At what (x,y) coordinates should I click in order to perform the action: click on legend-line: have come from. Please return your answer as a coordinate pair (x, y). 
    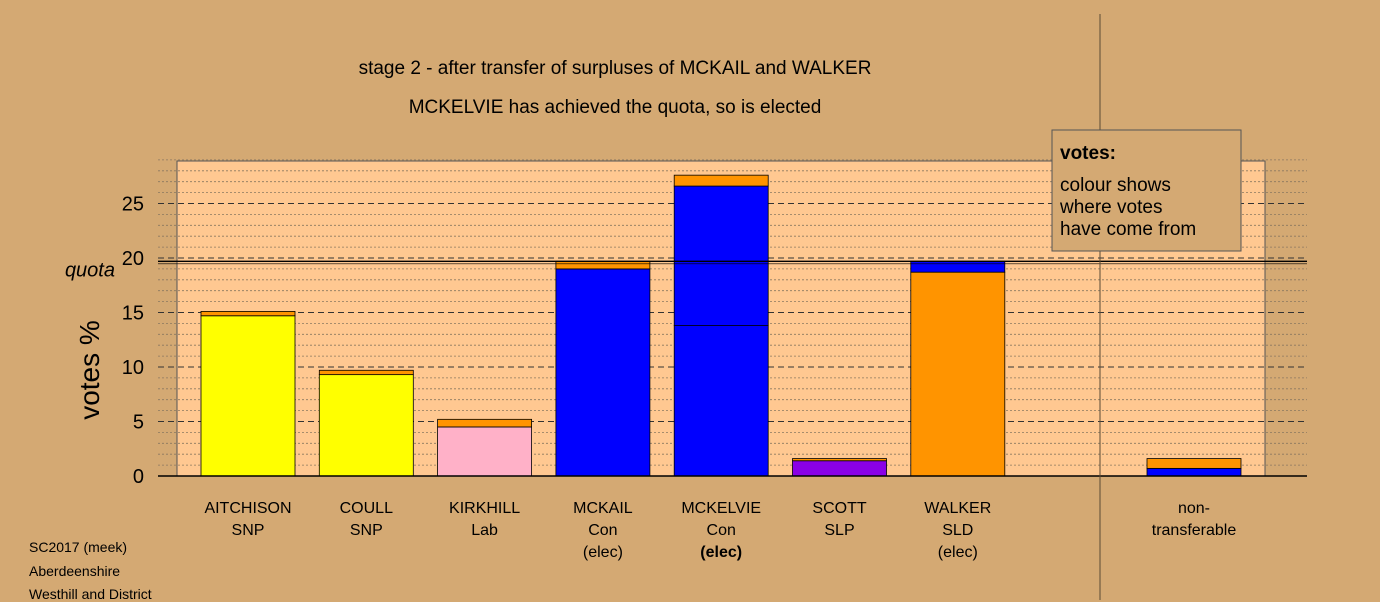
    Looking at the image, I should click on (1128, 229).